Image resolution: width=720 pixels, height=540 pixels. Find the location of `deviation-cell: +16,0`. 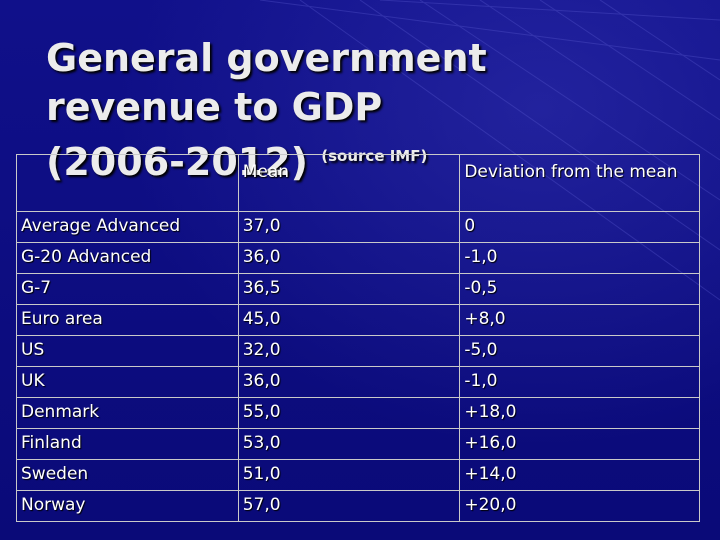

deviation-cell: +16,0 is located at coordinates (579, 444).